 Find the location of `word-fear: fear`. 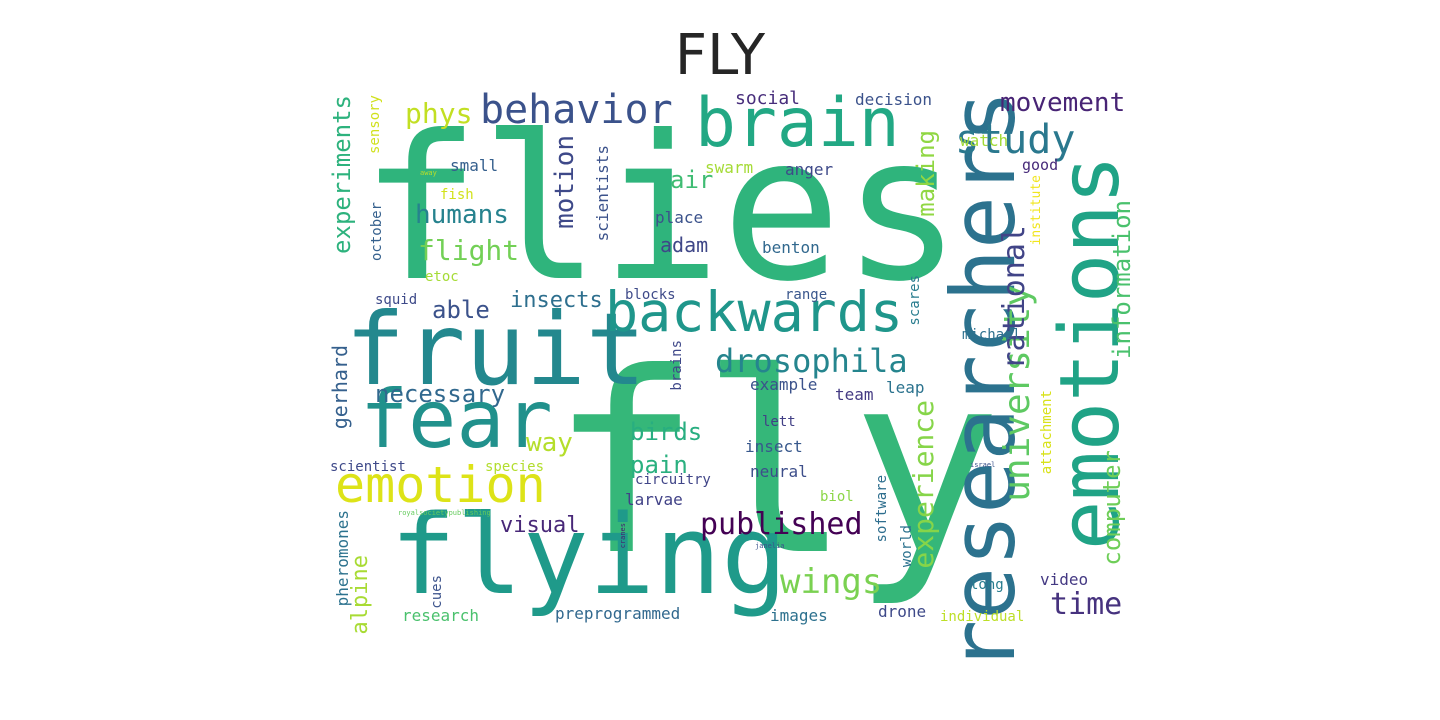

word-fear: fear is located at coordinates (456, 419).